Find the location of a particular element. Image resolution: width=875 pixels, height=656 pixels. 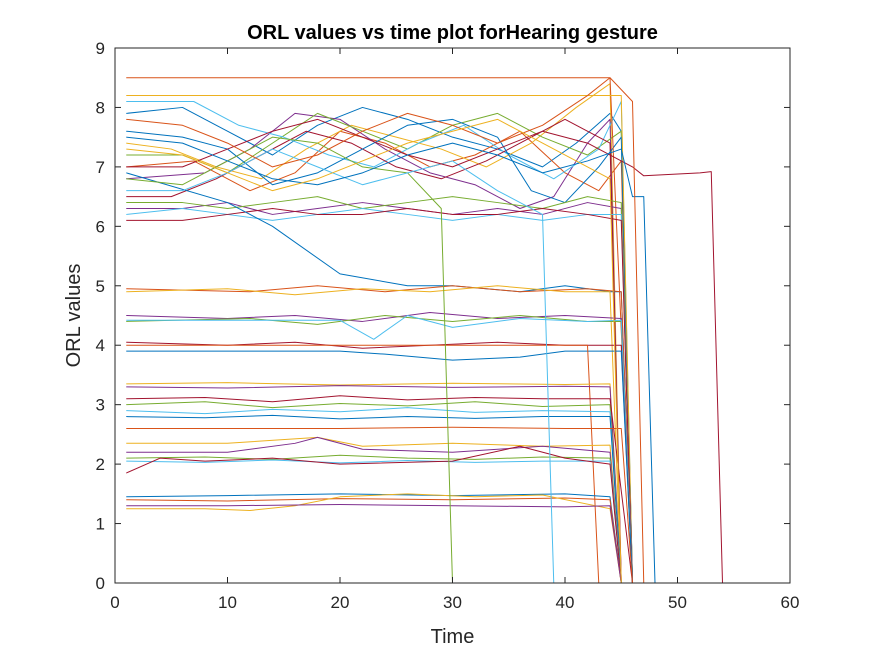

x-tick-label: 20 is located at coordinates (340, 602).